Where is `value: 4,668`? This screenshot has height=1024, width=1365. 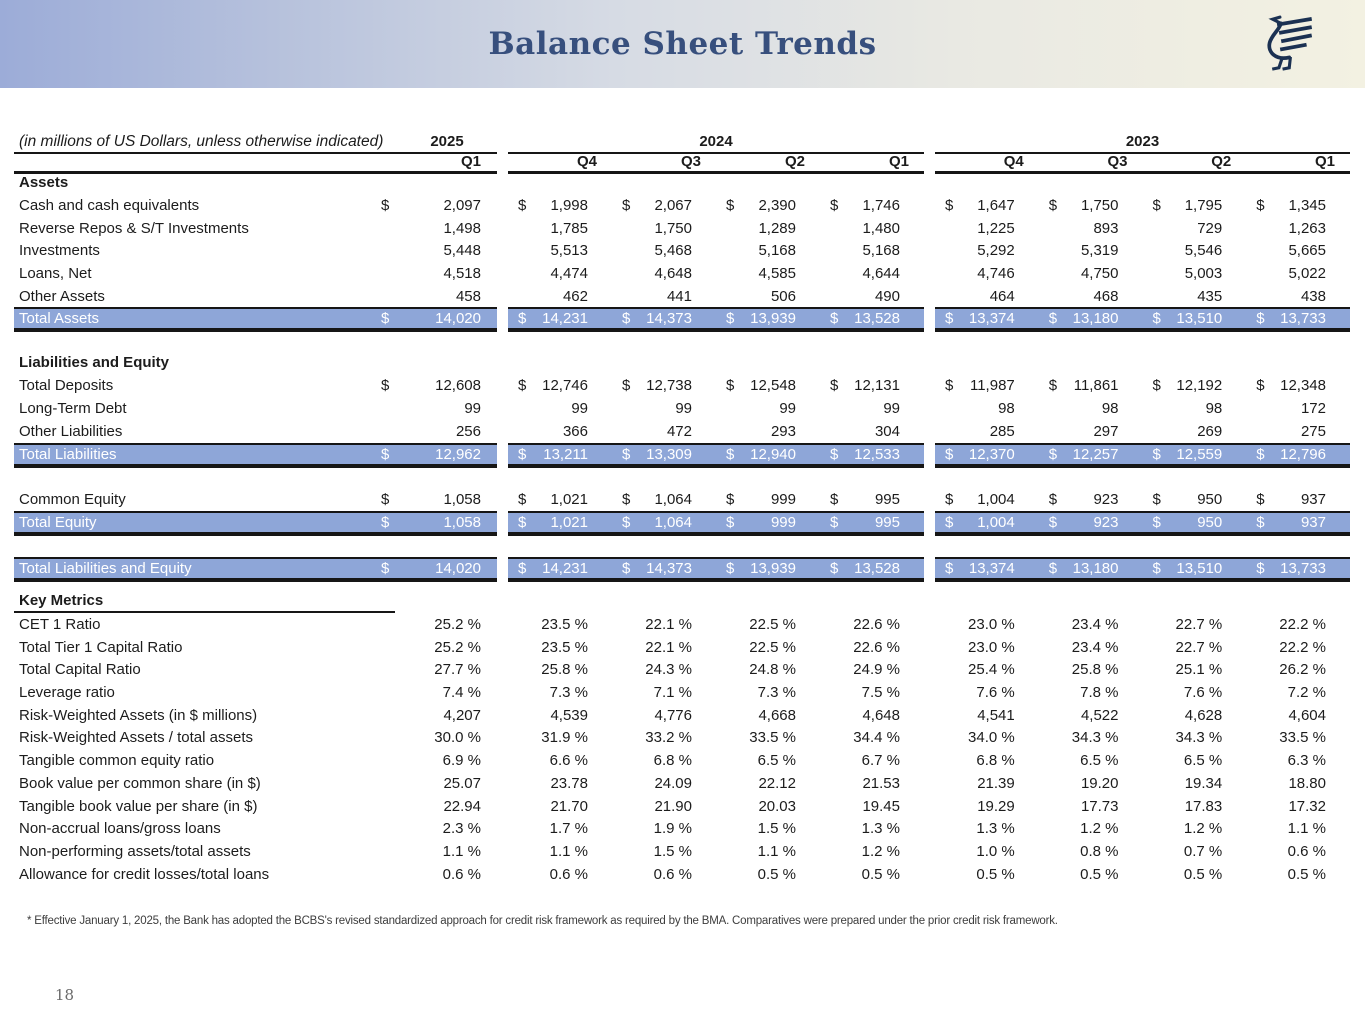
value: 4,668 is located at coordinates (777, 715).